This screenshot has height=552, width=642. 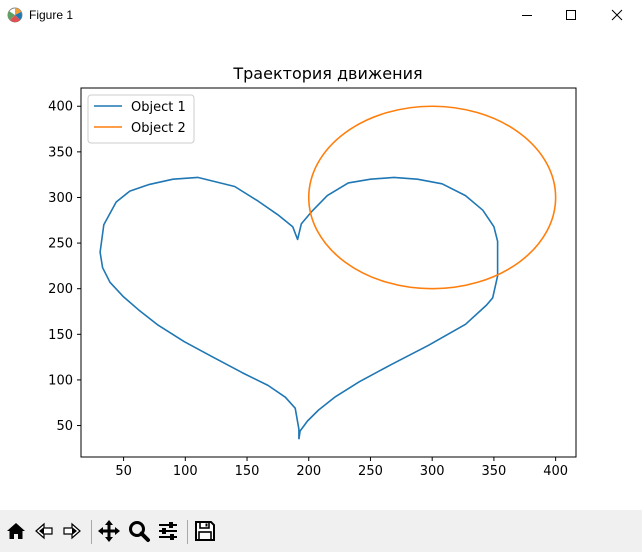 I want to click on home-icon, so click(x=16, y=531).